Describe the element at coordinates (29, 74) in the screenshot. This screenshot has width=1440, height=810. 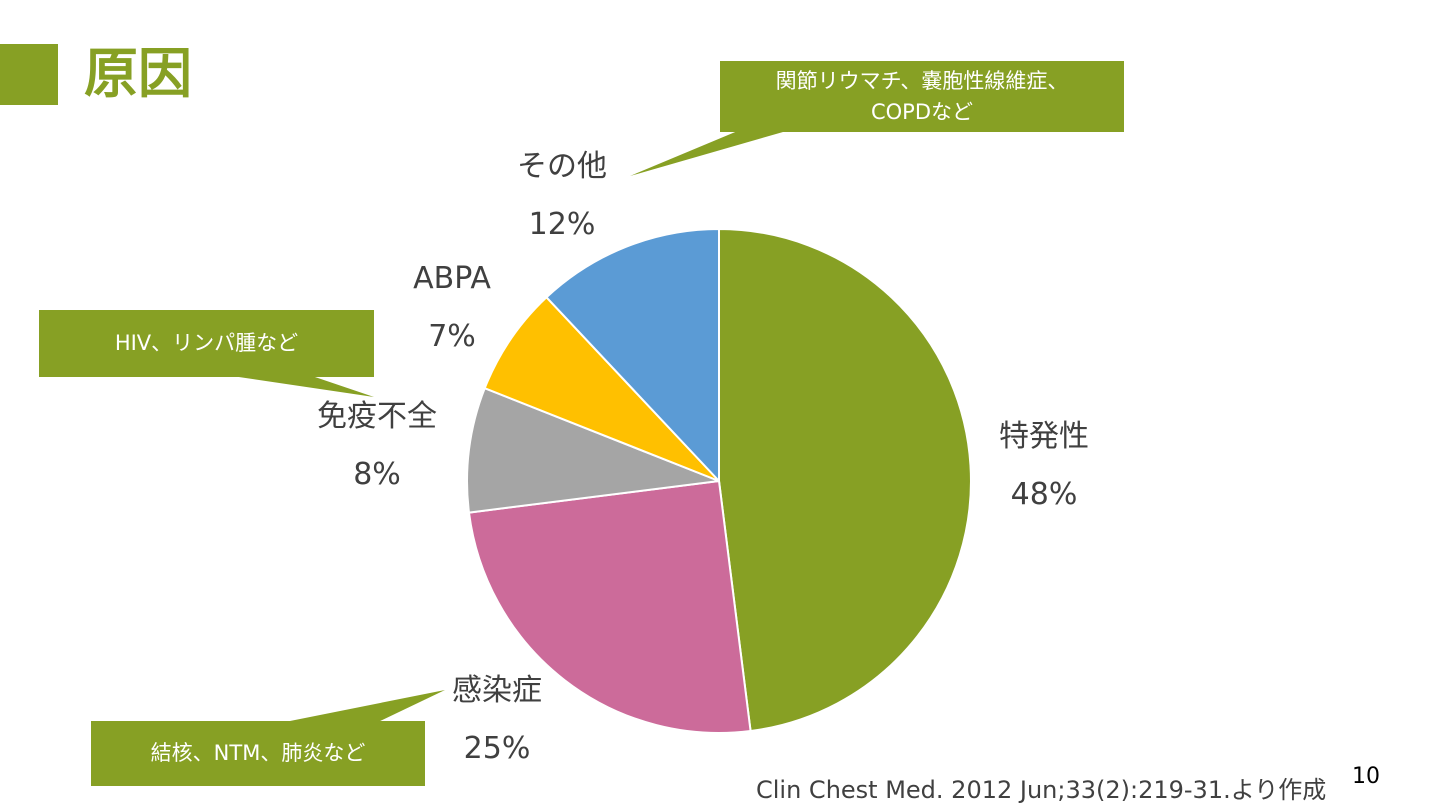
I see `title-accent-bar` at that location.